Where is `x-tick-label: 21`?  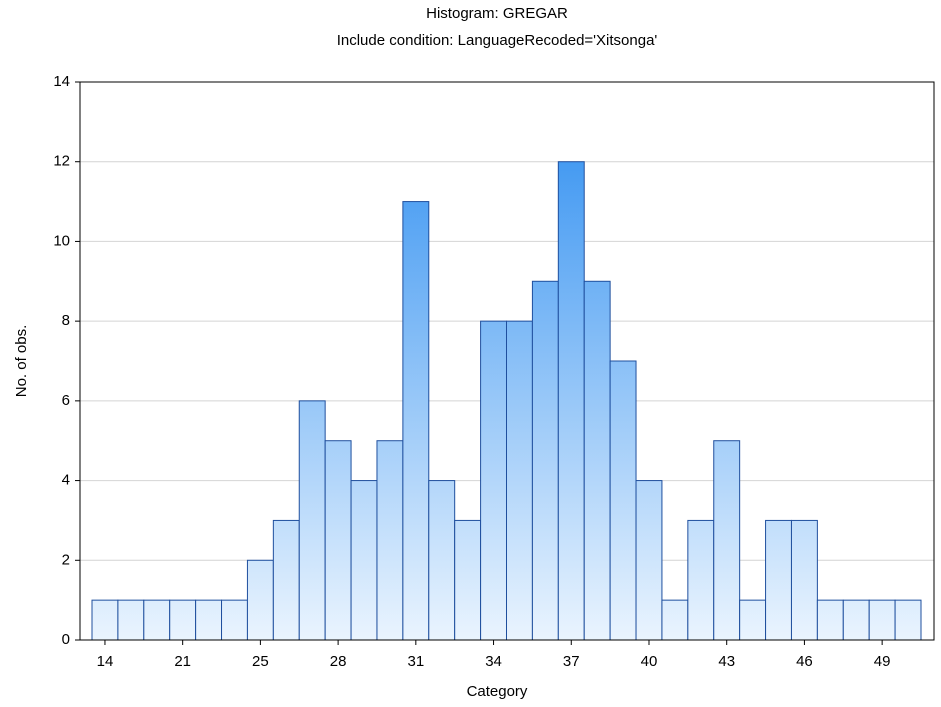
x-tick-label: 21 is located at coordinates (182, 661).